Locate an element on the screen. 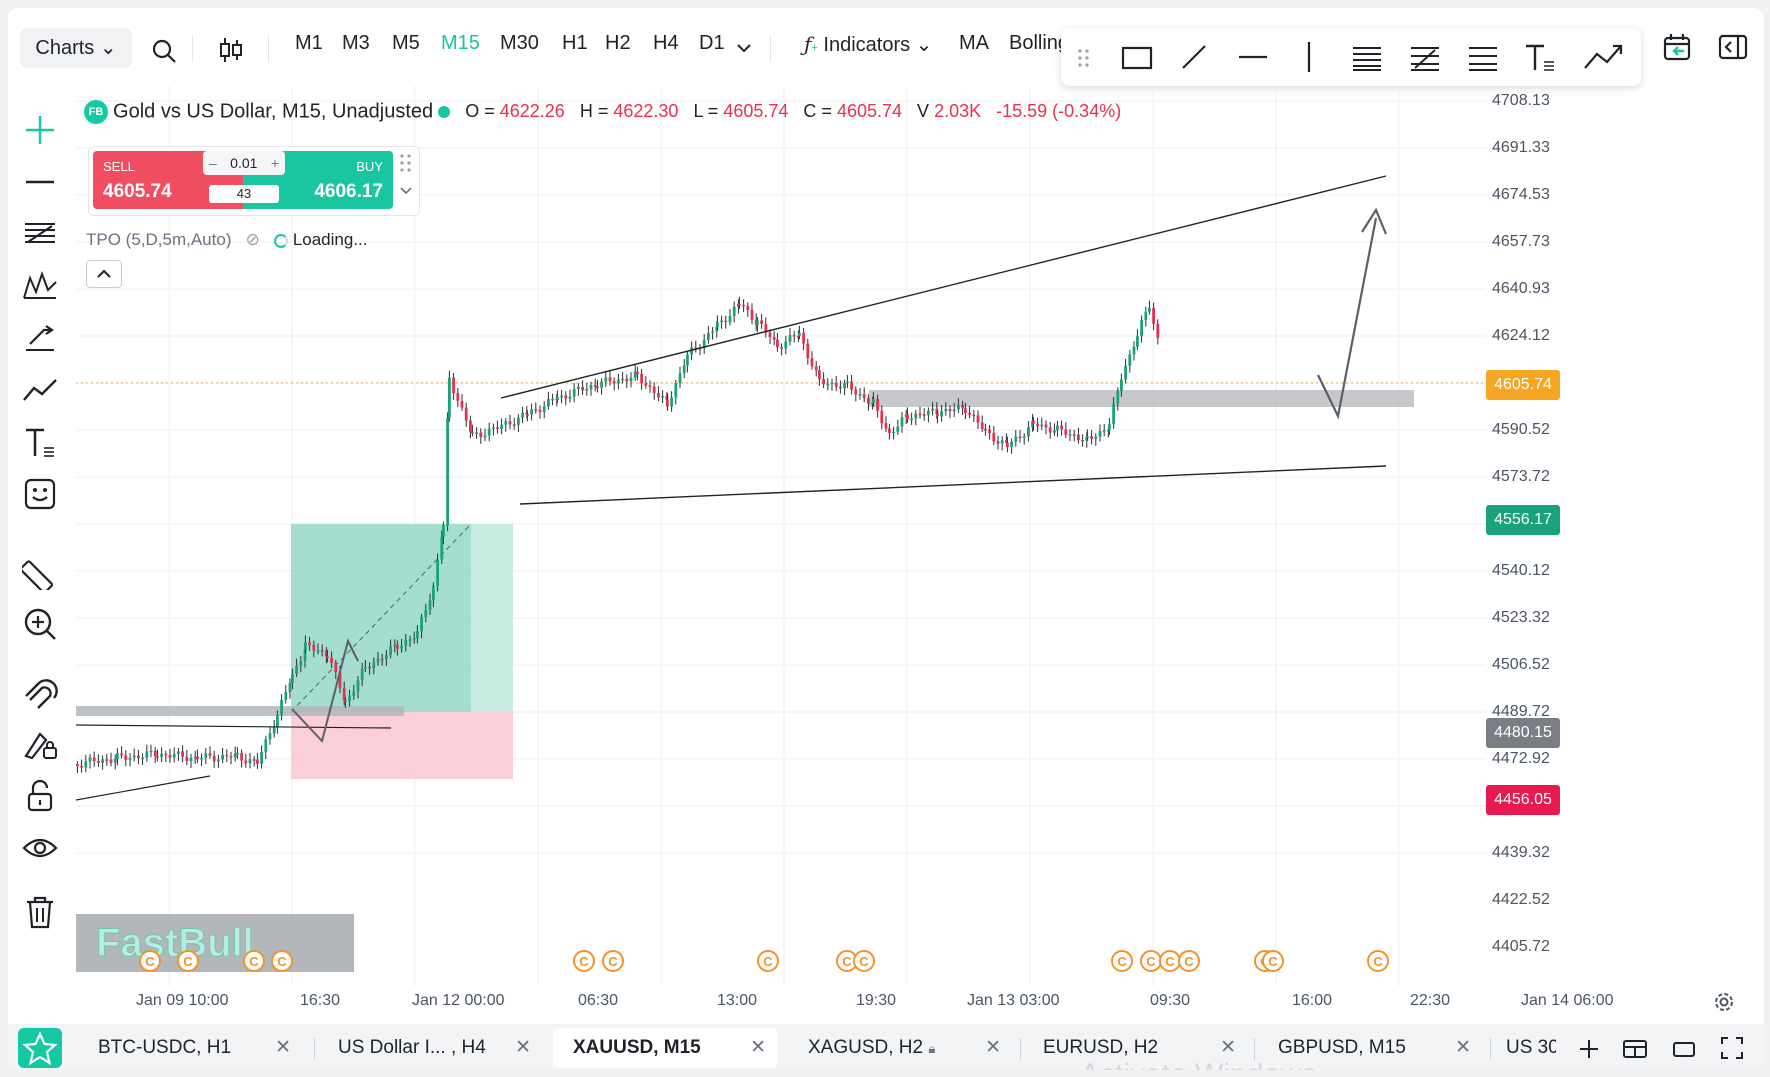 This screenshot has height=1077, width=1770. tab-xagusd: XAGUSD, H2 🔒︎ ✕ is located at coordinates (900, 1048).